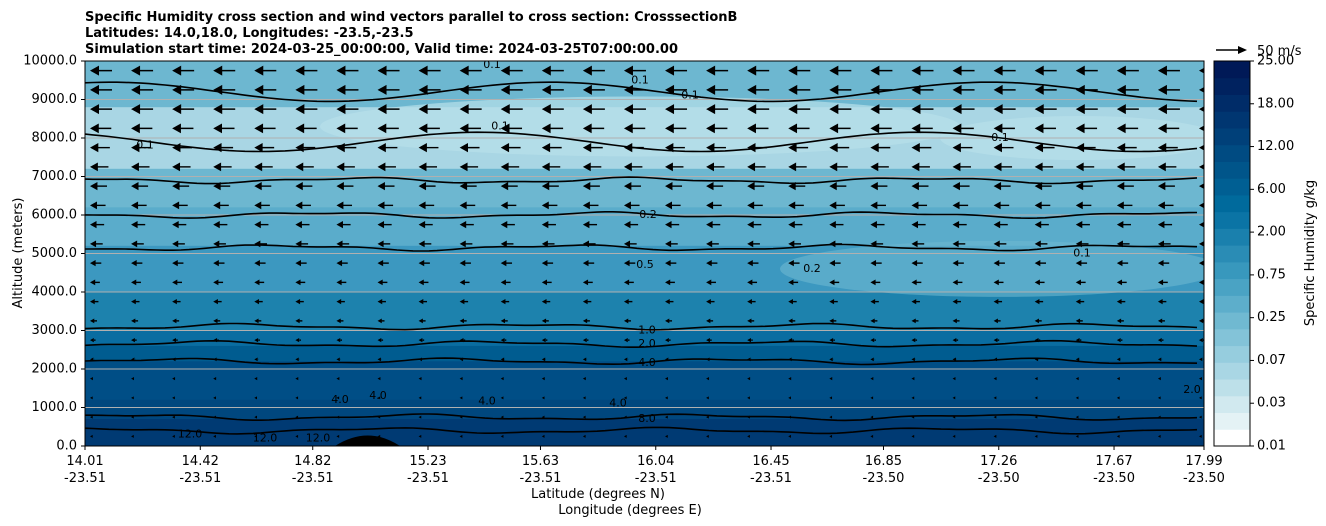  Describe the element at coordinates (641, 343) in the screenshot. I see `contour-2.0` at that location.